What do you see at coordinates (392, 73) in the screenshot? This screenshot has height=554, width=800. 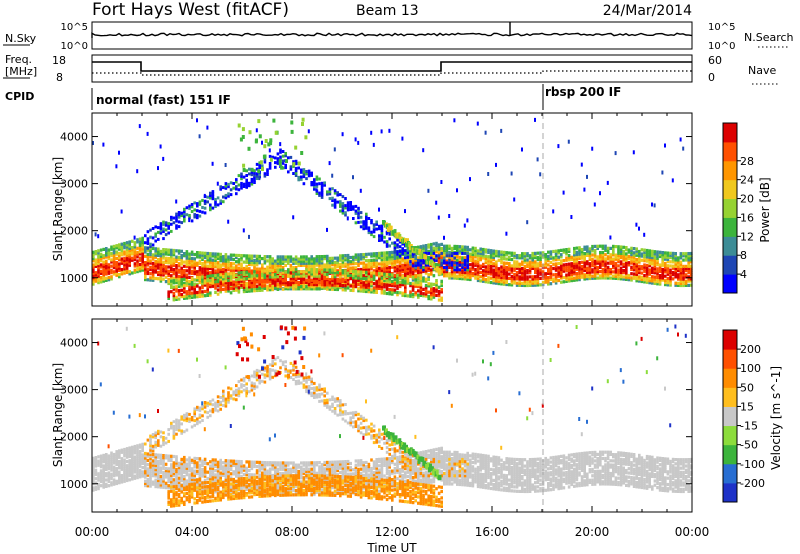 I see `nave-trace` at bounding box center [392, 73].